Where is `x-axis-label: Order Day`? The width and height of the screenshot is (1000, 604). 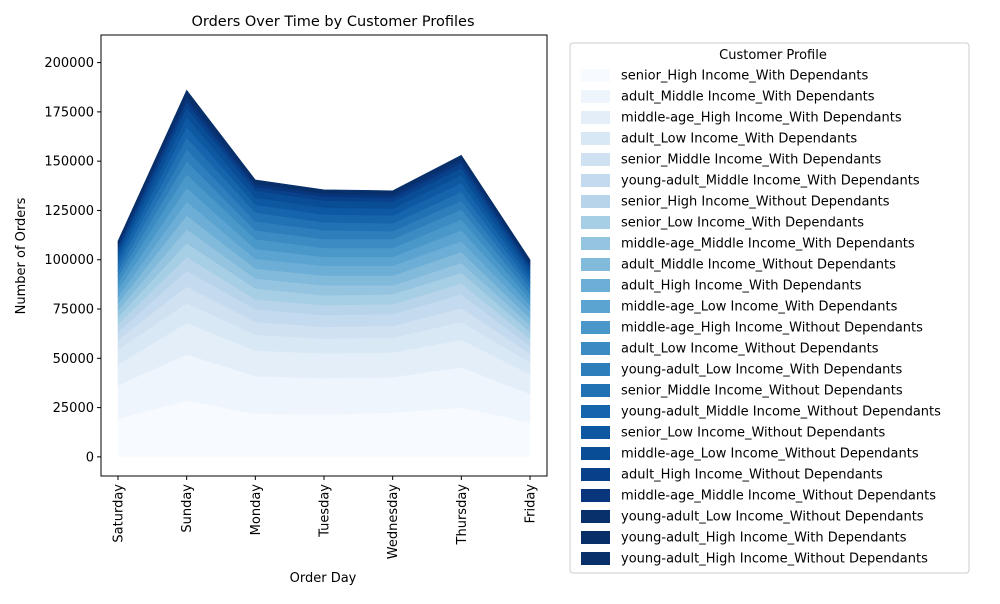 x-axis-label: Order Day is located at coordinates (323, 578).